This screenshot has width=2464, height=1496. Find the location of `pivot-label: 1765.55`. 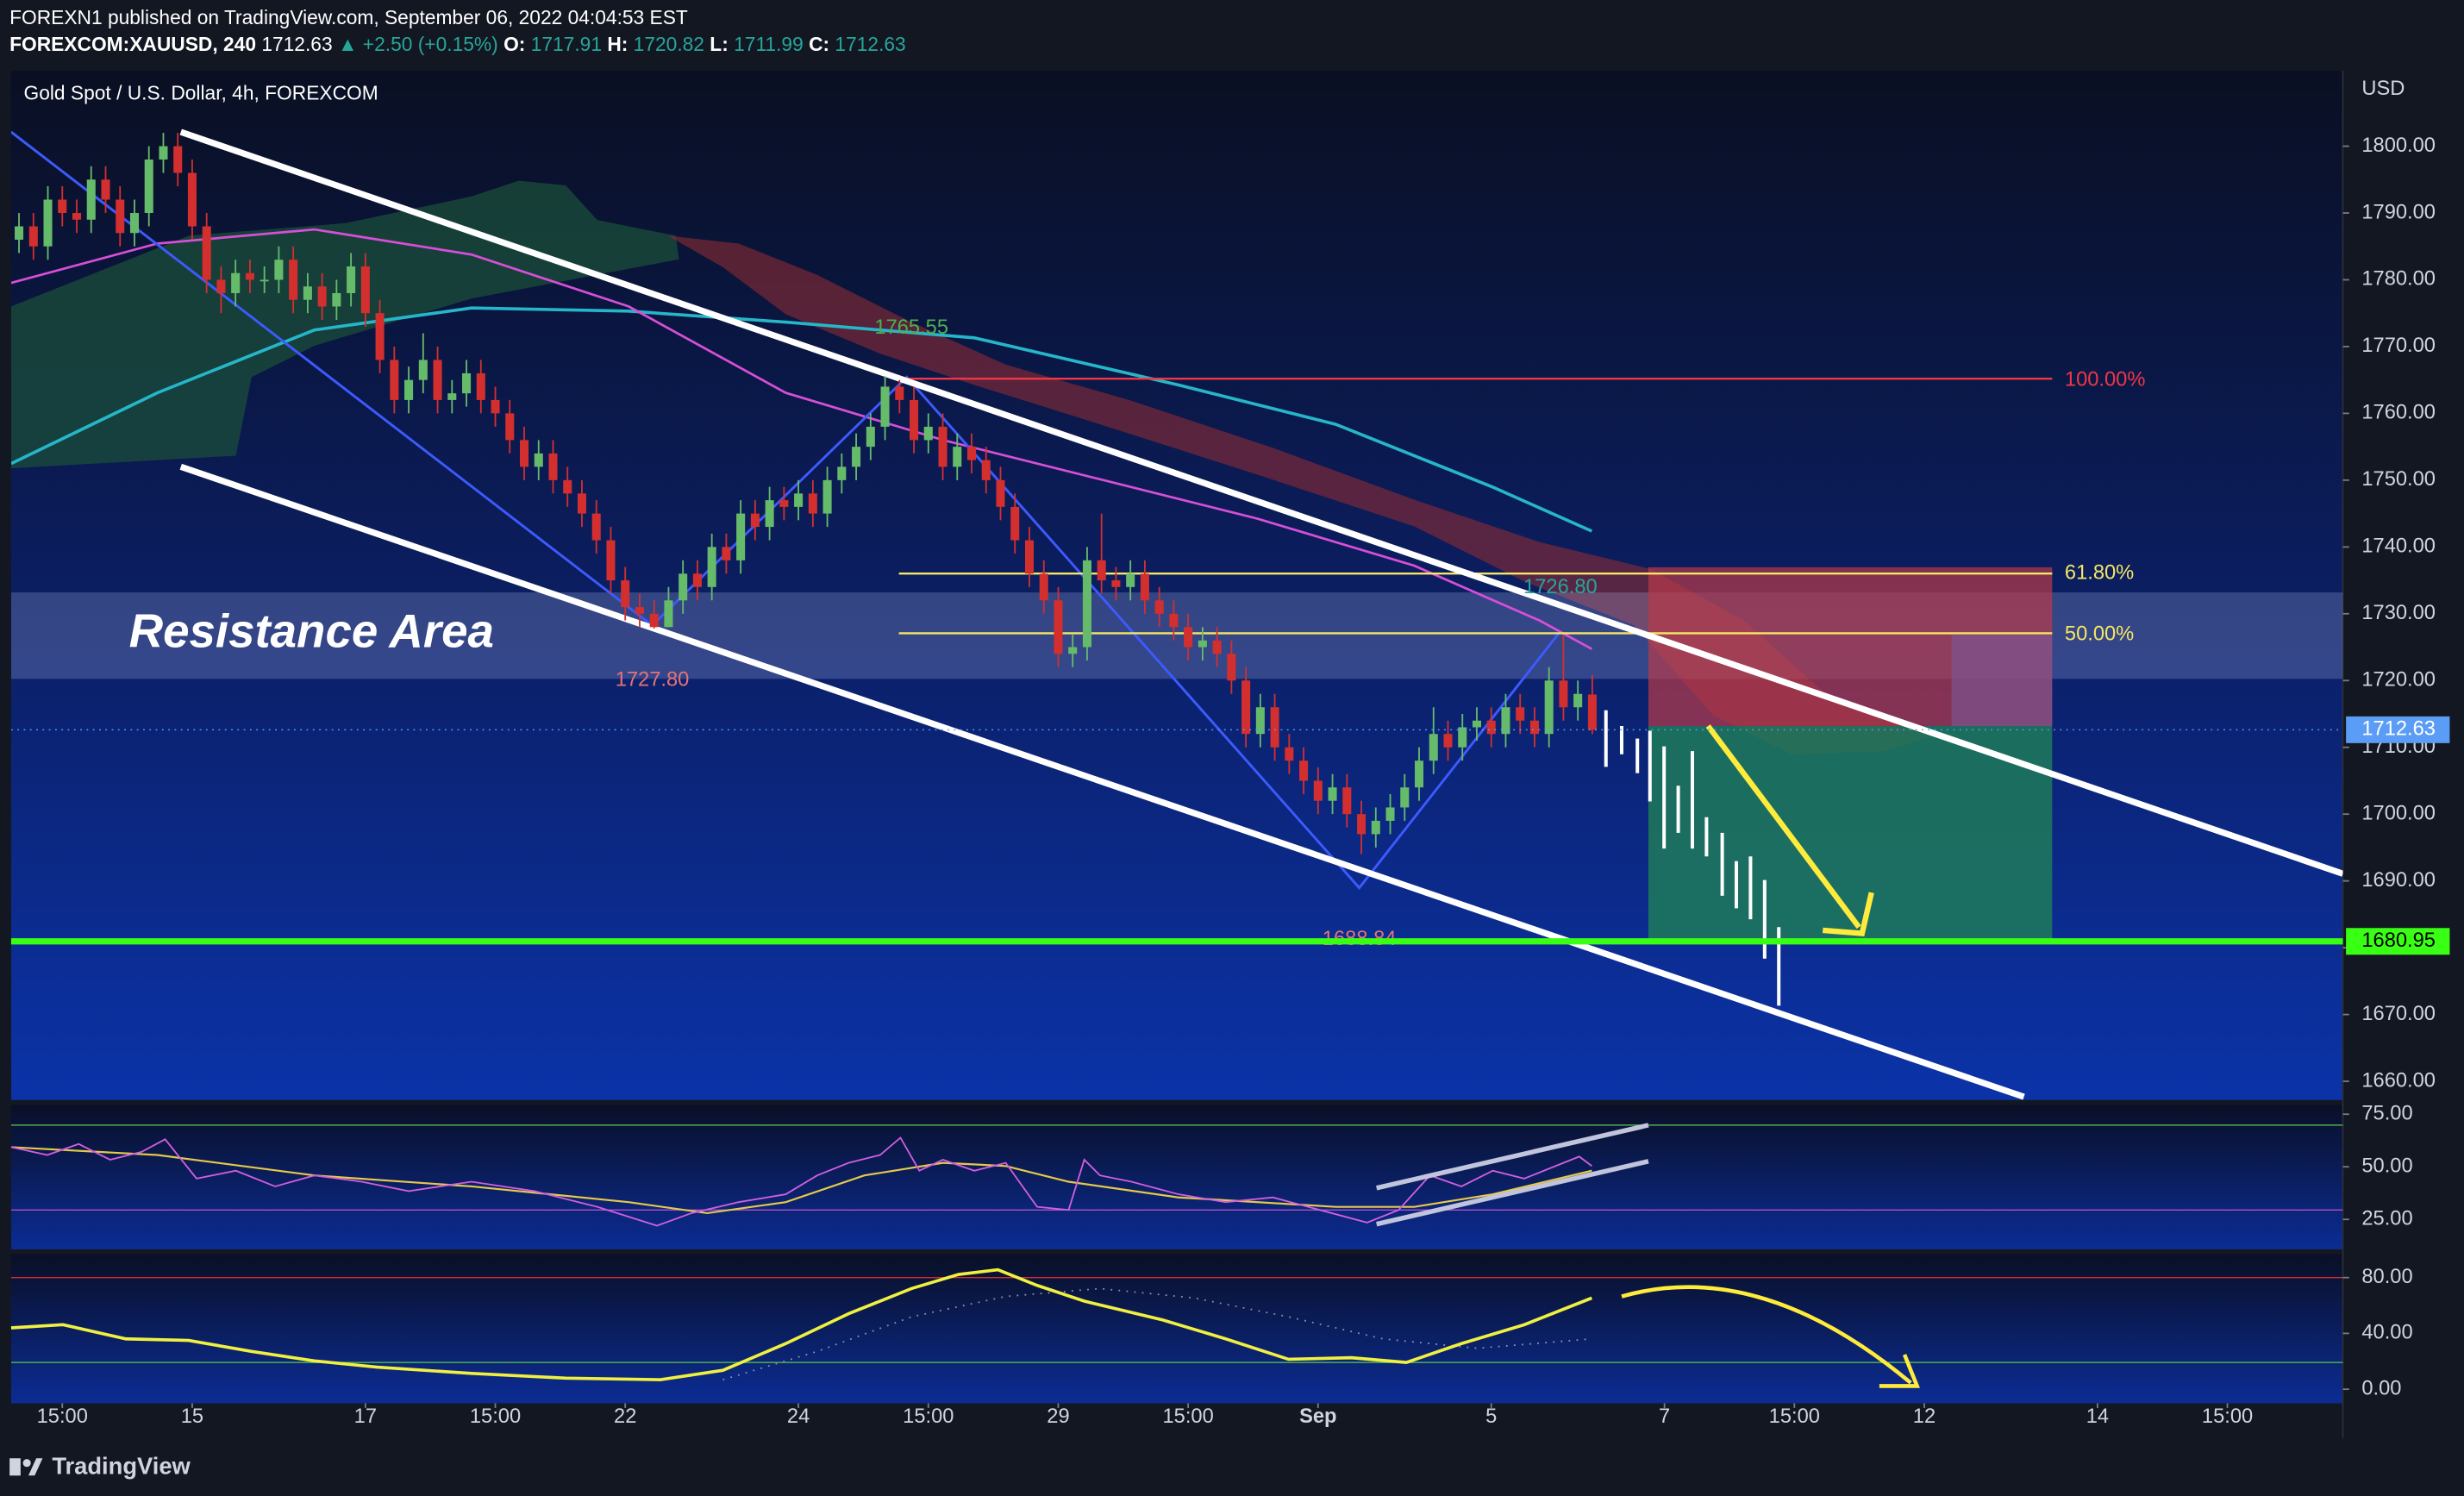

pivot-label: 1765.55 is located at coordinates (911, 327).